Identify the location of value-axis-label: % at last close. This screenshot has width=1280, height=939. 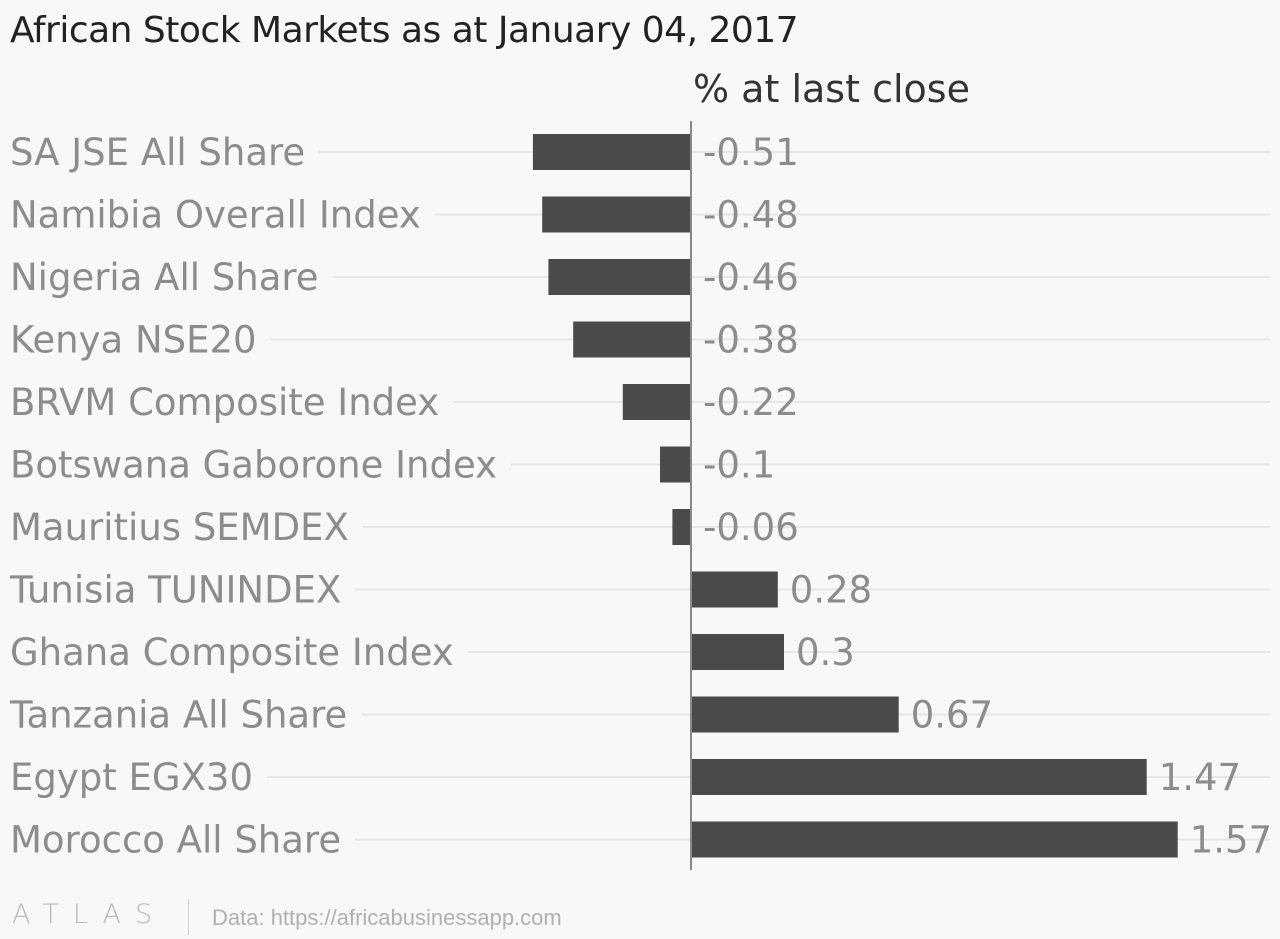
(831, 89).